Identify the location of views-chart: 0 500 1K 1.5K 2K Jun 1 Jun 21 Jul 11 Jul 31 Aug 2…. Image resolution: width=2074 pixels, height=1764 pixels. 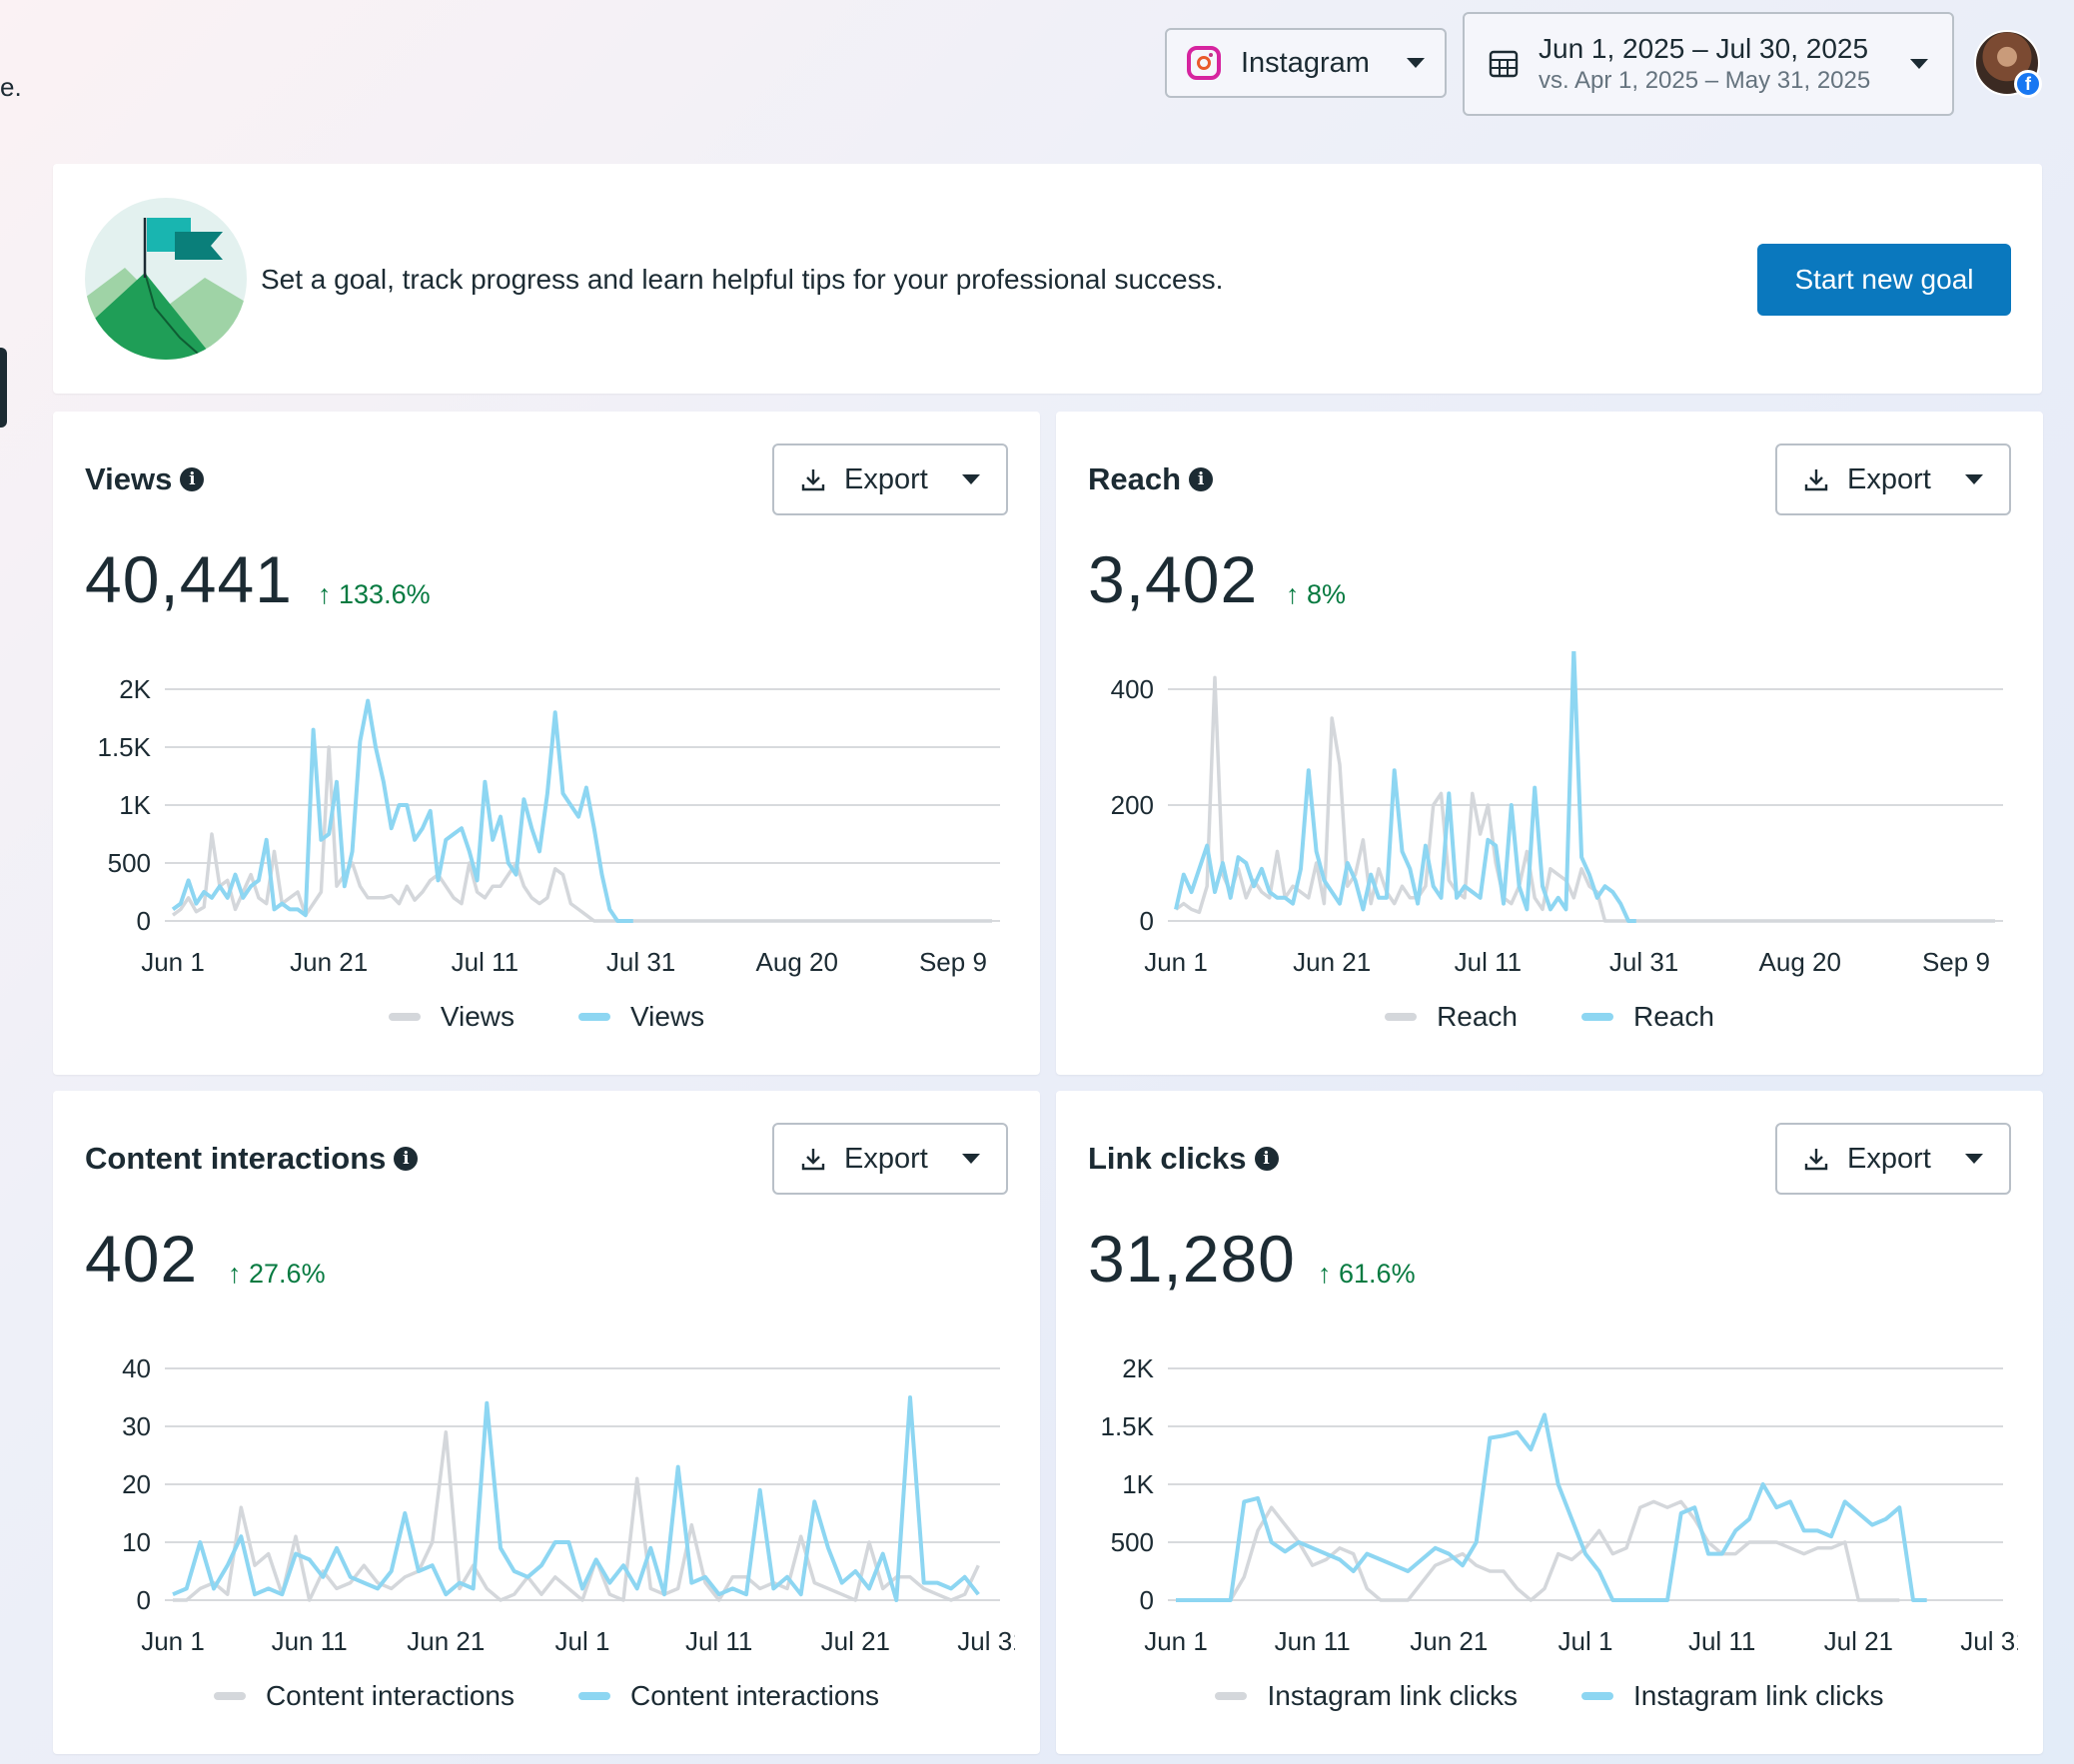
(569, 821).